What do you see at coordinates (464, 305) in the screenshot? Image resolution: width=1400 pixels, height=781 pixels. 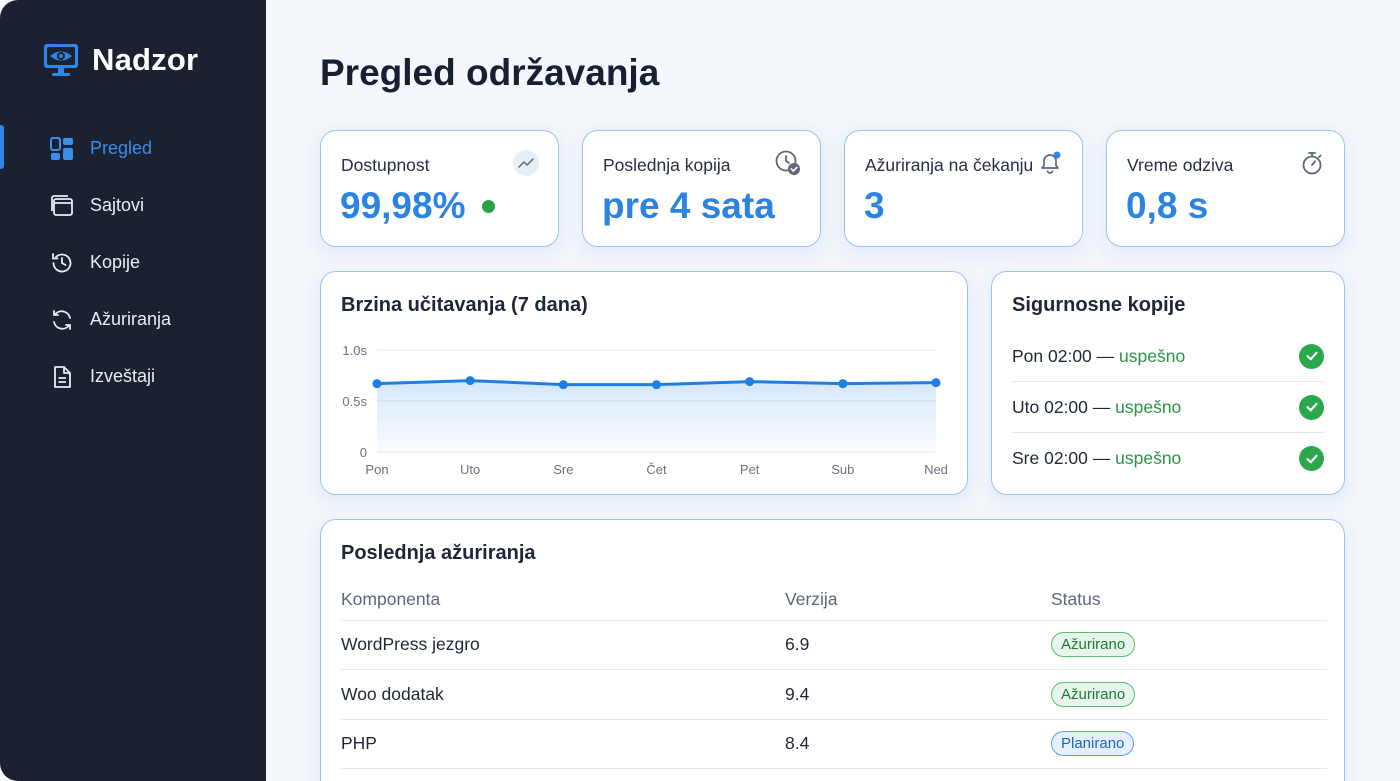 I see `chart-title: Brzina učitavanja (7 dana)` at bounding box center [464, 305].